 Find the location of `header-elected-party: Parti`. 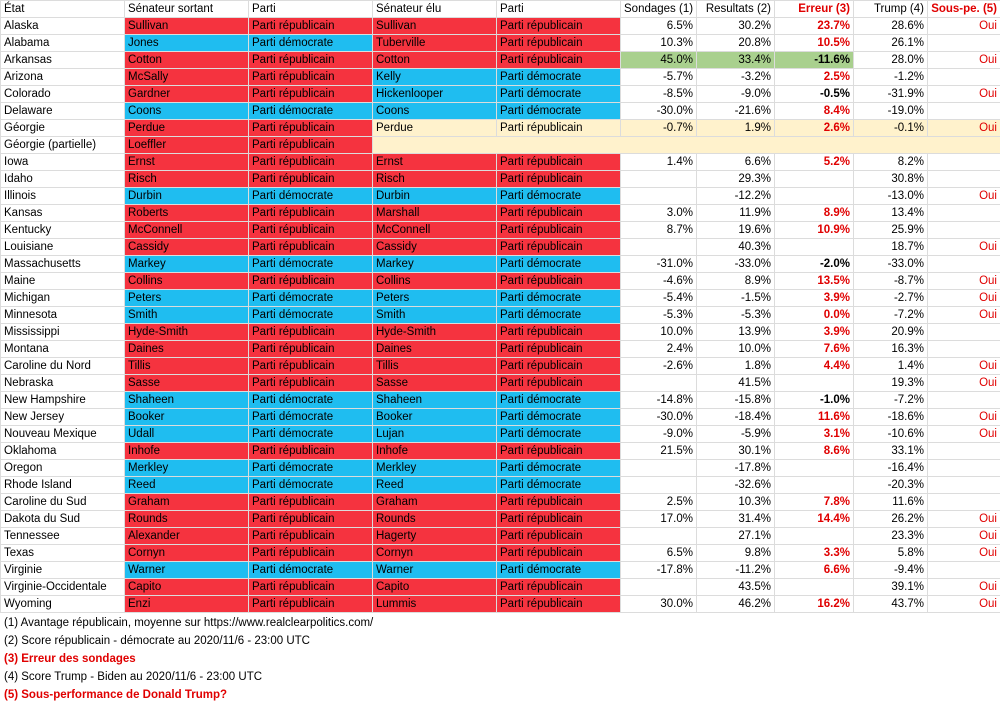

header-elected-party: Parti is located at coordinates (558, 9).